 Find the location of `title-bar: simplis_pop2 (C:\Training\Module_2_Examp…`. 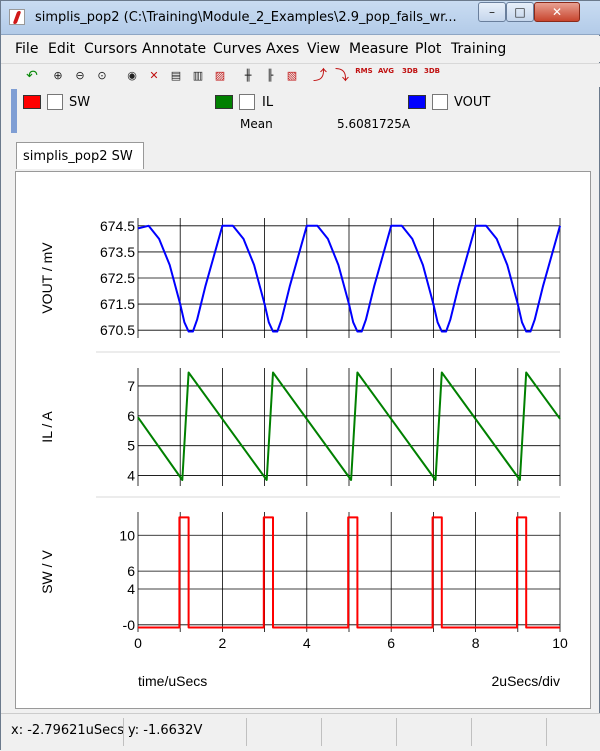

title-bar: simplis_pop2 (C:\Training\Module_2_Examp… is located at coordinates (300, 18).